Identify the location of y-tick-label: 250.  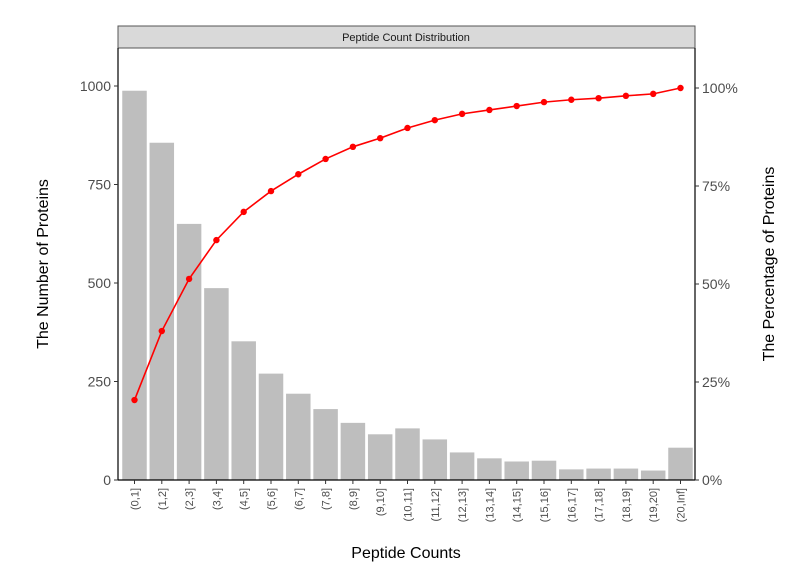
(100, 382).